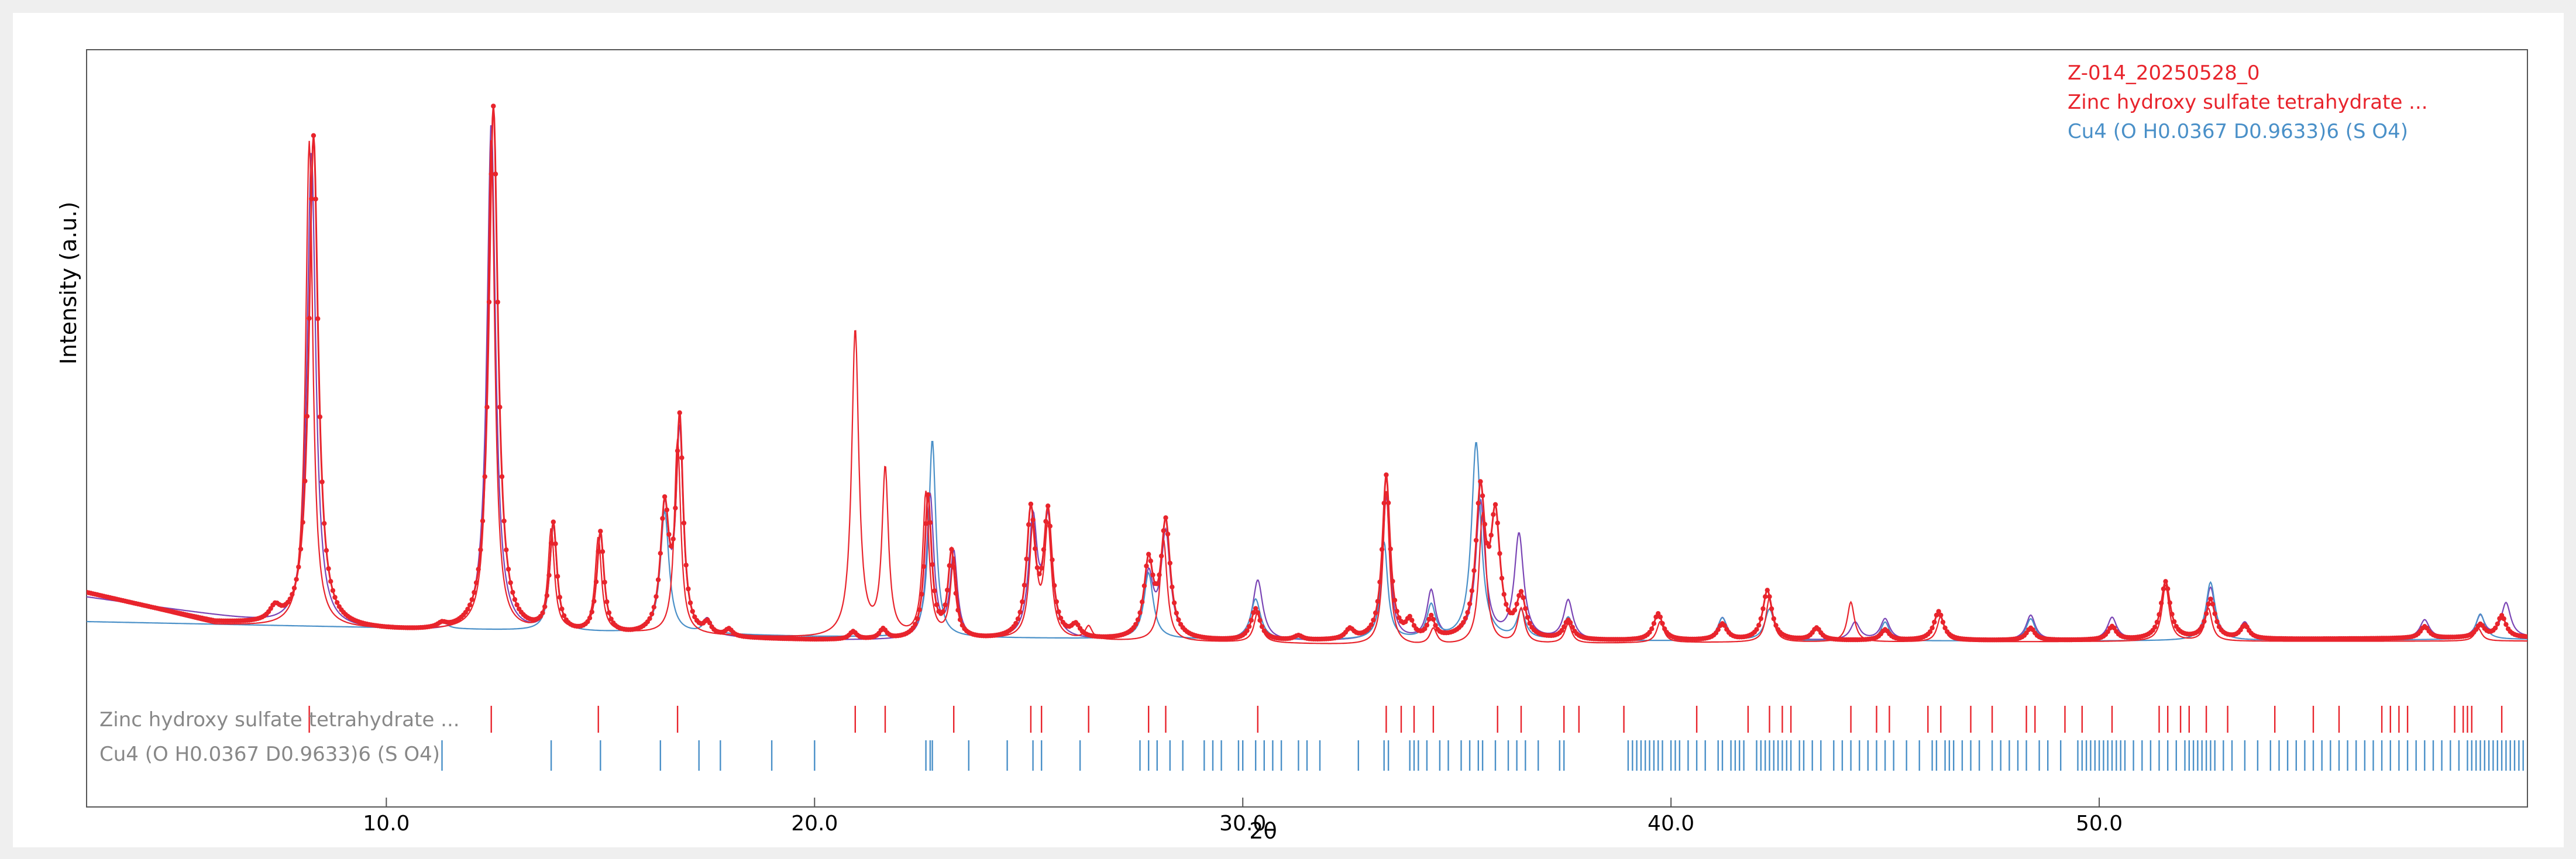  What do you see at coordinates (1671, 824) in the screenshot?
I see `x-tick-label: 40.0` at bounding box center [1671, 824].